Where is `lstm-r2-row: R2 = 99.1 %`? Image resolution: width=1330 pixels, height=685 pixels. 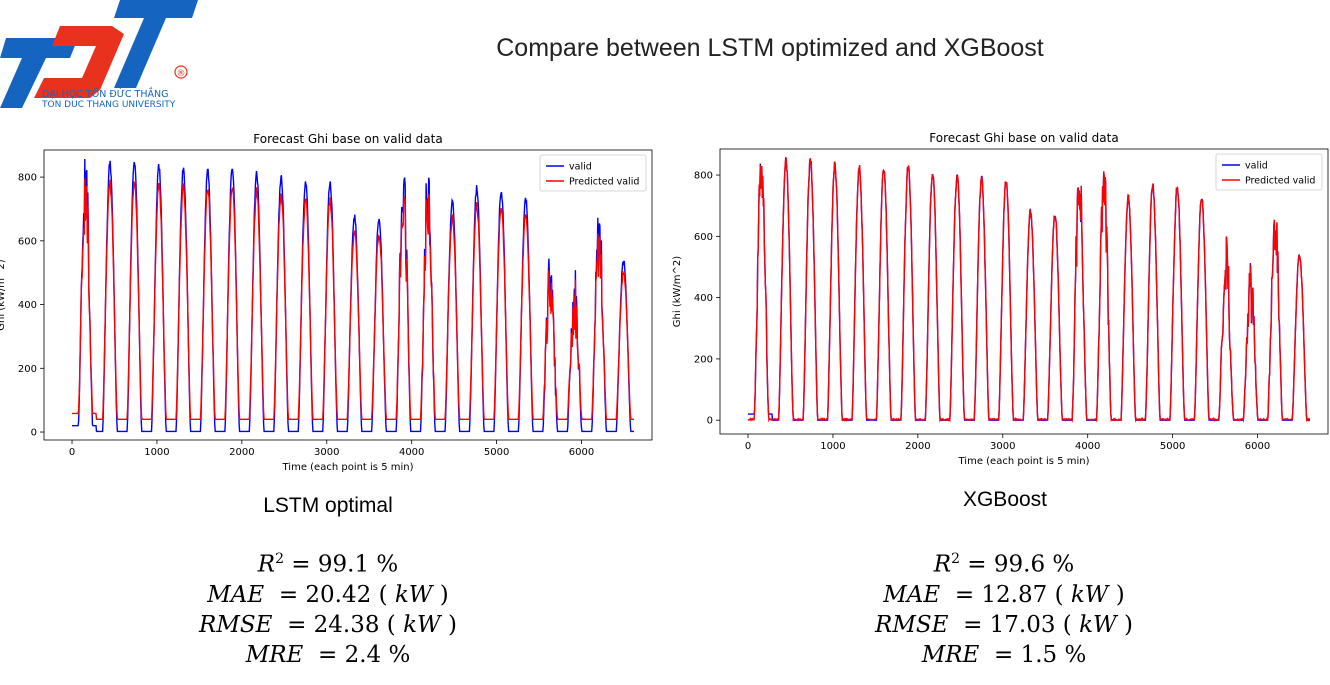 lstm-r2-row: R2 = 99.1 % is located at coordinates (328, 562).